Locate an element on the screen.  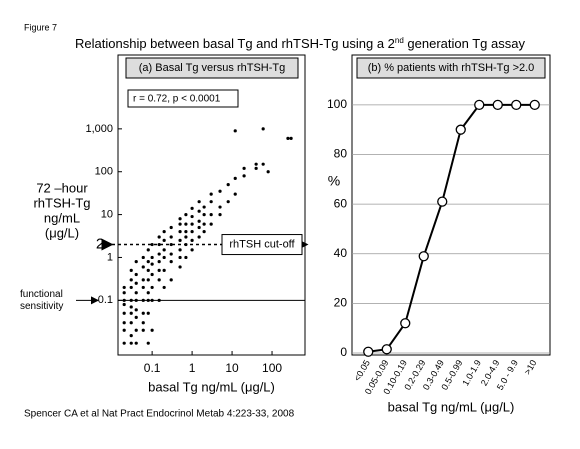
y-tick-label: 100 is located at coordinates (337, 104).